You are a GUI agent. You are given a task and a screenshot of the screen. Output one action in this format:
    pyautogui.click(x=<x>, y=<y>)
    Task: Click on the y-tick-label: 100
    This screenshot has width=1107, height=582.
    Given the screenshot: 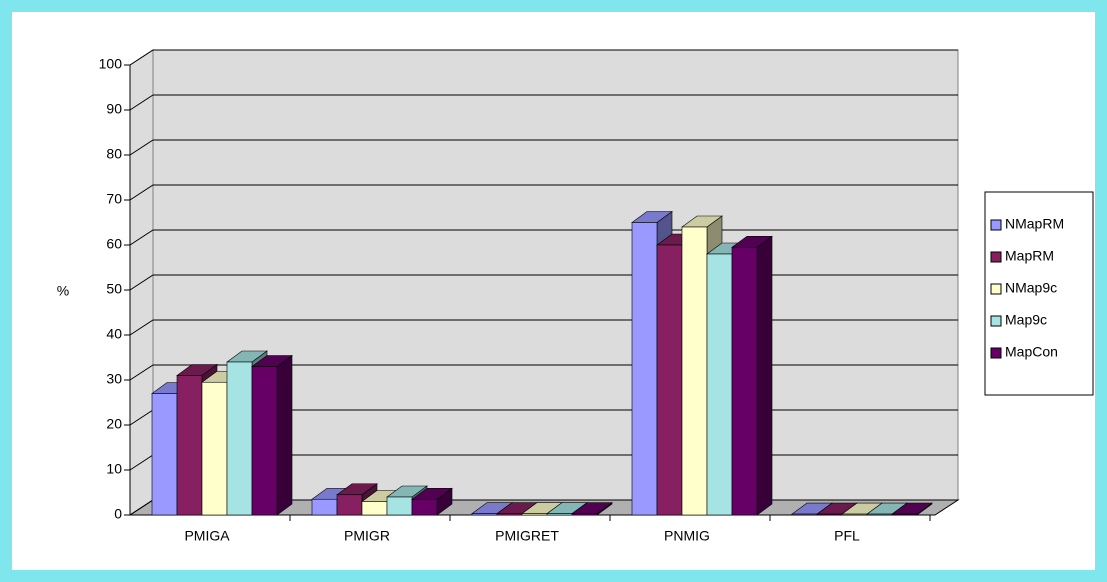 What is the action you would take?
    pyautogui.click(x=111, y=64)
    